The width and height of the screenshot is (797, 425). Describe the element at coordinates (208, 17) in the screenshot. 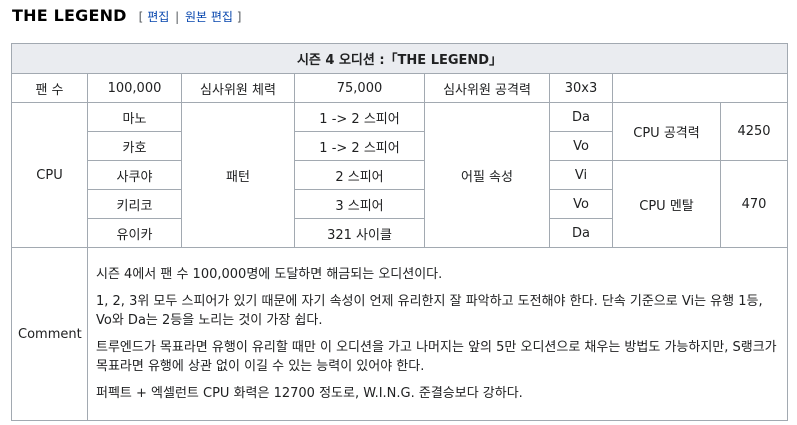

I see `edit-source-link: 원본 편집` at that location.